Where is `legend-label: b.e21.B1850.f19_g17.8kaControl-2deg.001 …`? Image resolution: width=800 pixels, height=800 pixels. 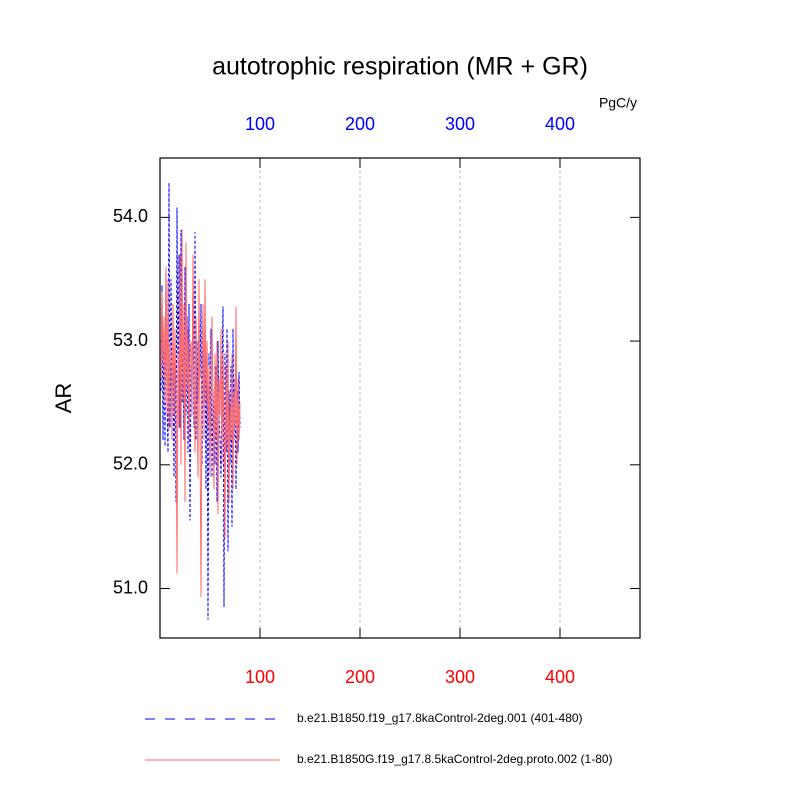
legend-label: b.e21.B1850.f19_g17.8kaControl-2deg.001 … is located at coordinates (440, 718).